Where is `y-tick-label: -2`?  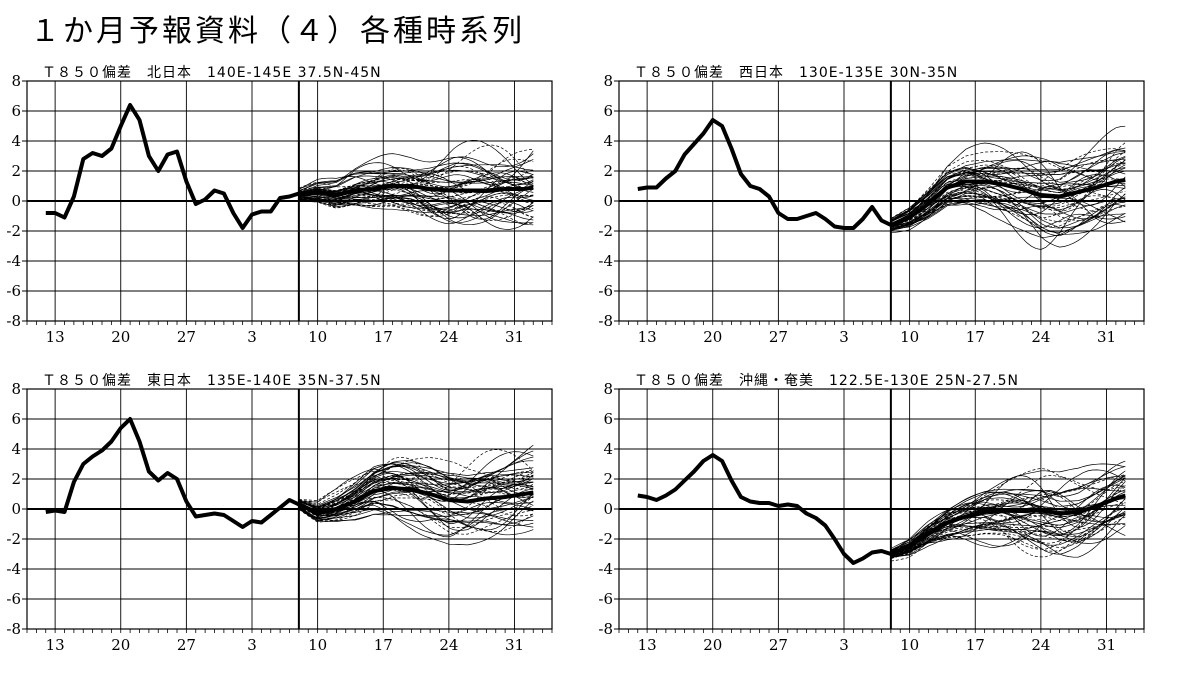
y-tick-label: -2 is located at coordinates (13, 231).